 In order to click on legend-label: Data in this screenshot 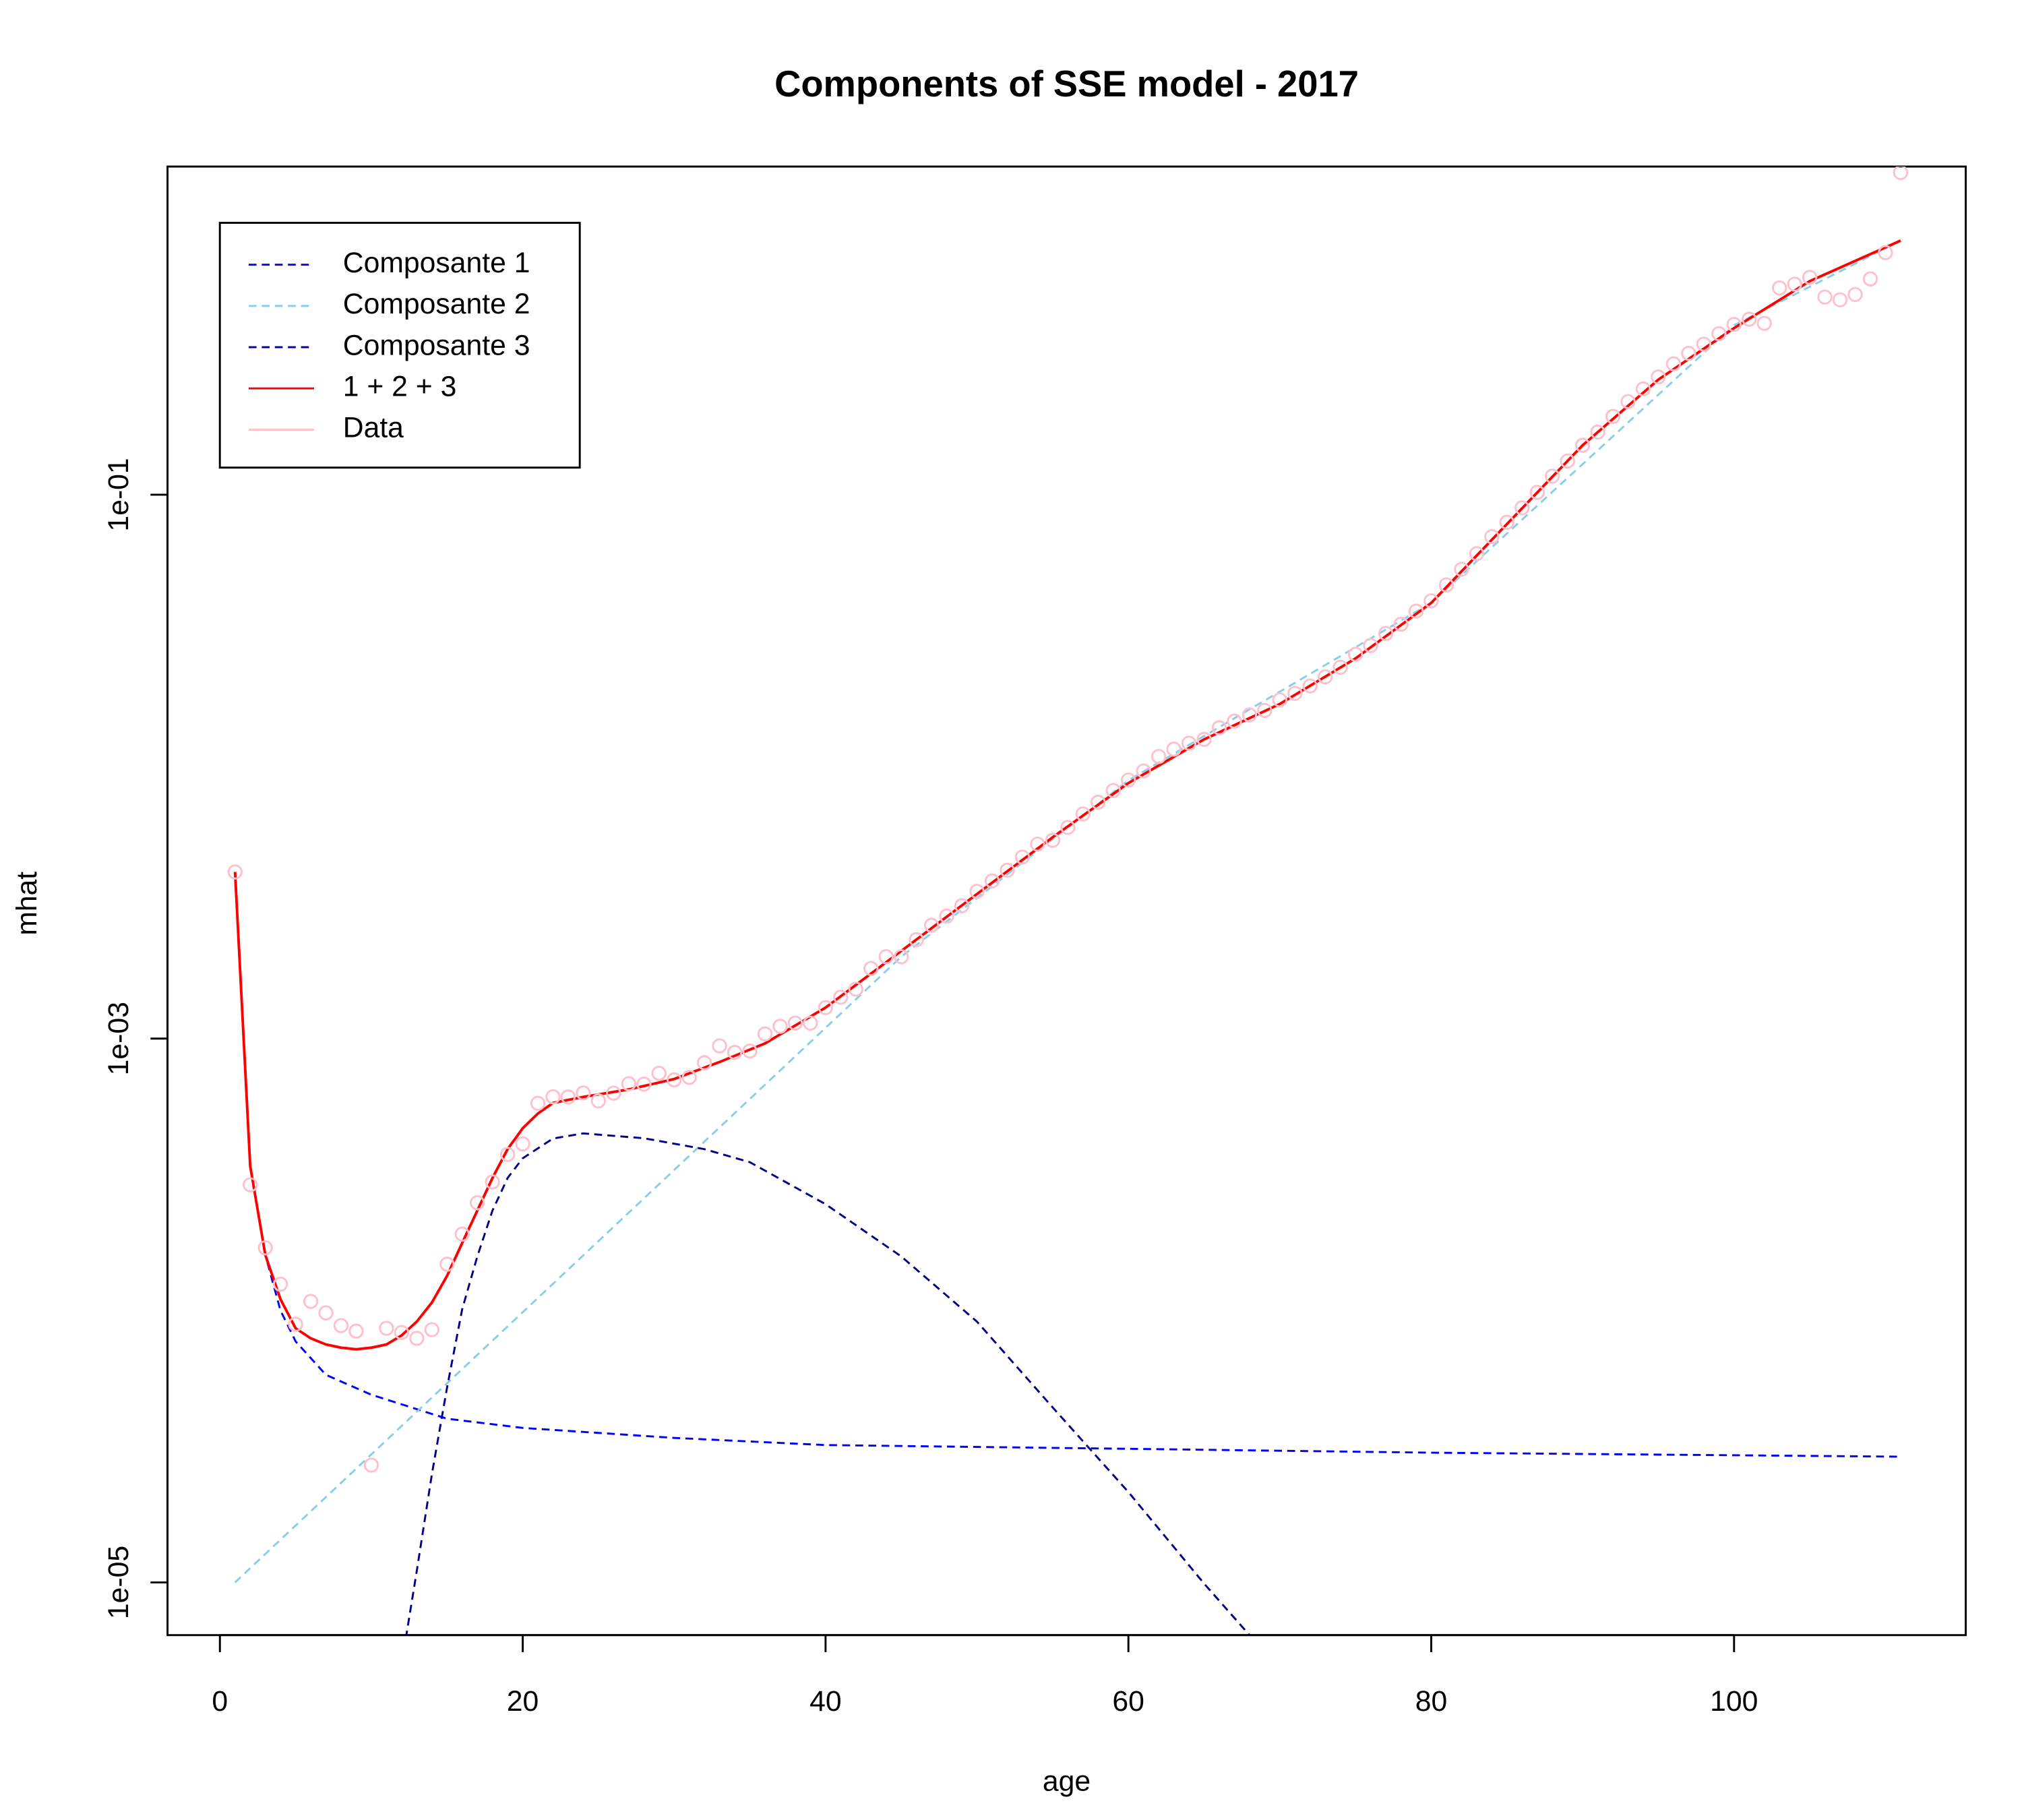, I will do `click(373, 428)`.